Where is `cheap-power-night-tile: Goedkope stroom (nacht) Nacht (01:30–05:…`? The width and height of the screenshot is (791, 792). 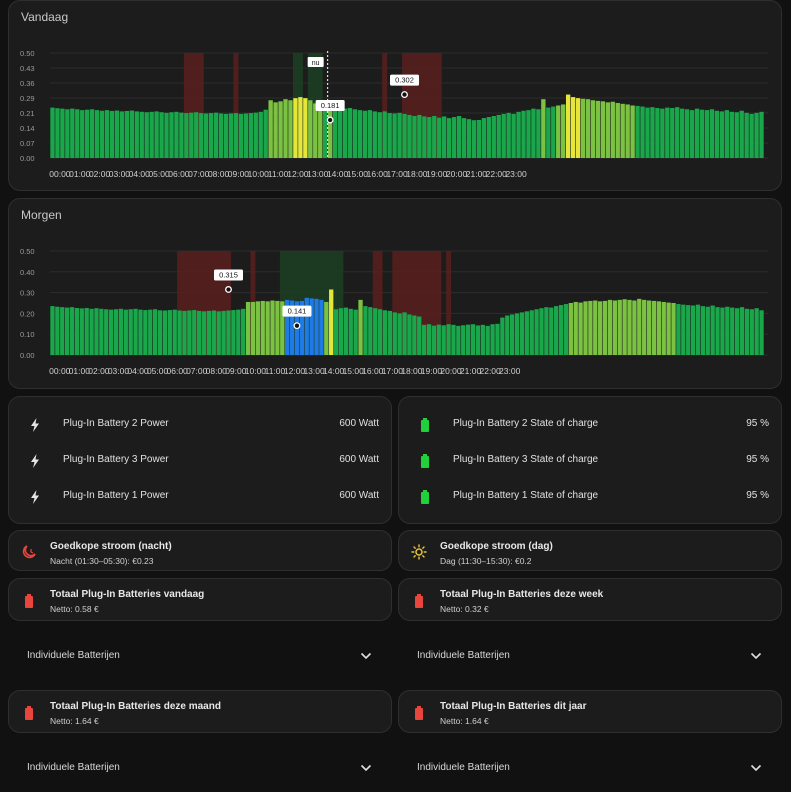
cheap-power-night-tile: Goedkope stroom (nacht) Nacht (01:30–05:… is located at coordinates (200, 550).